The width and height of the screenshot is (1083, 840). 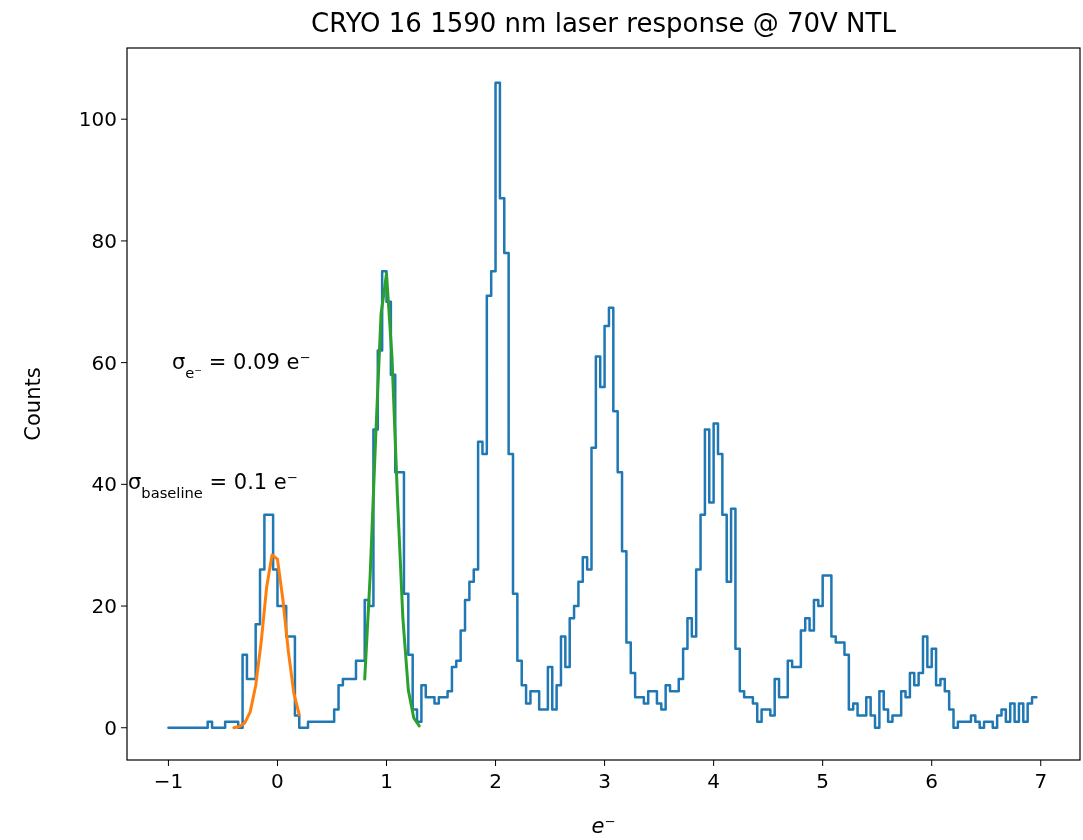 What do you see at coordinates (823, 781) in the screenshot?
I see `x-tick-label: 5` at bounding box center [823, 781].